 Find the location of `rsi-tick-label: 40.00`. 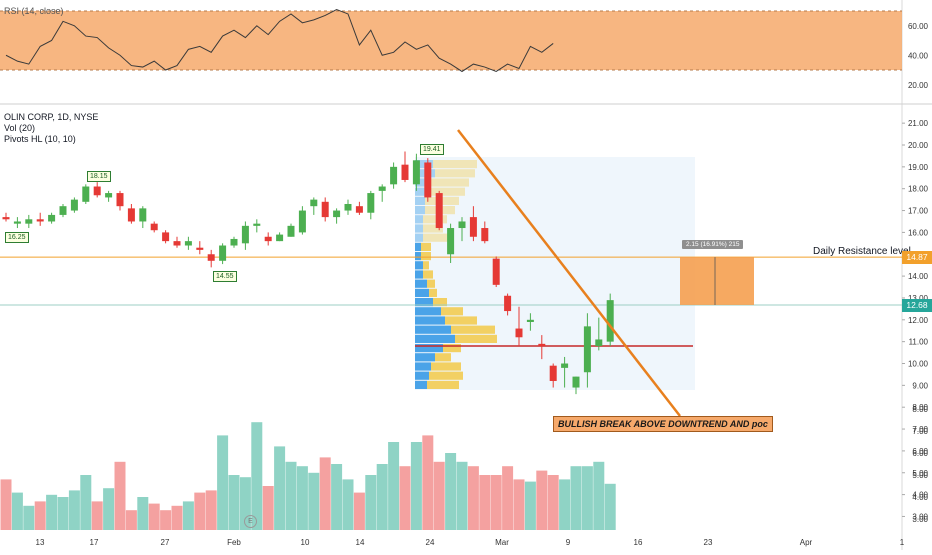

rsi-tick-label: 40.00 is located at coordinates (918, 55).